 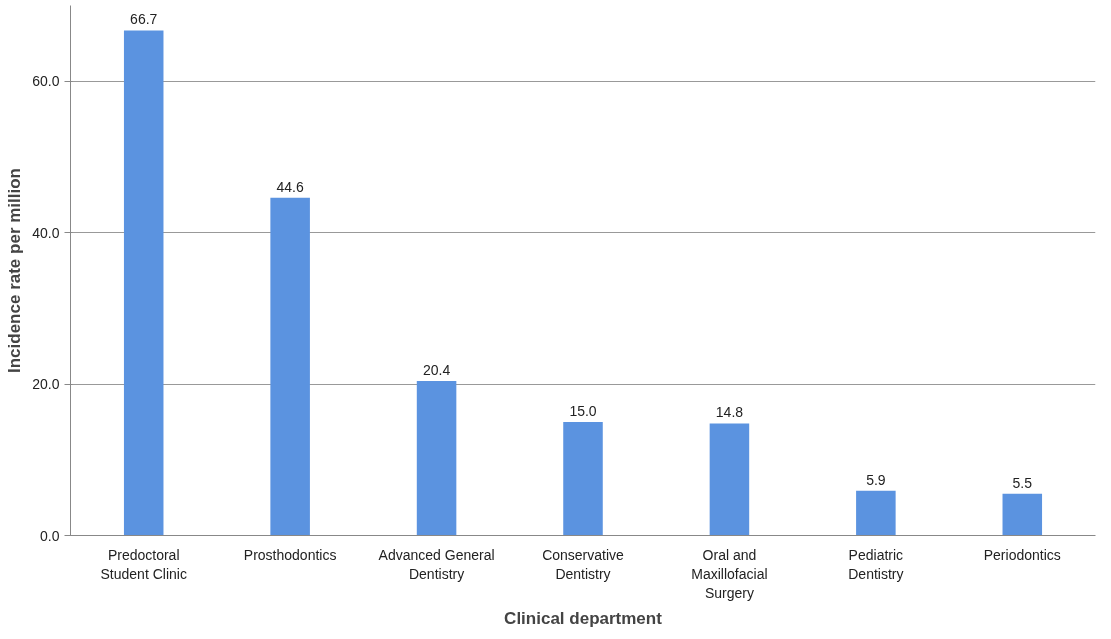 I want to click on data-label: 66.7, so click(x=144, y=19).